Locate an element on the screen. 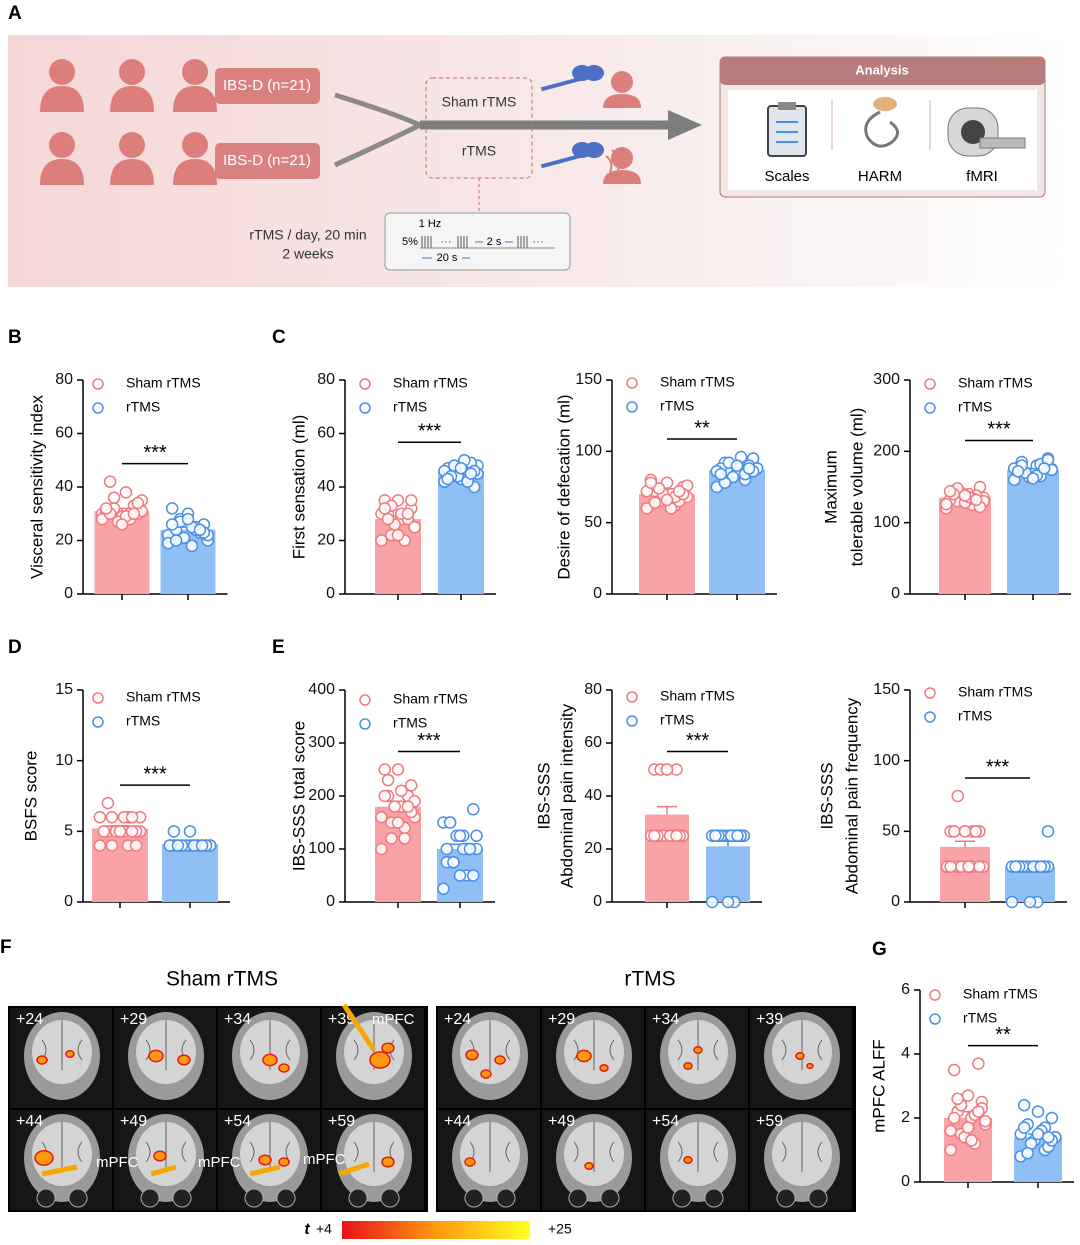 This screenshot has height=1245, width=1080. y-tick-label: 60 is located at coordinates (64, 433).